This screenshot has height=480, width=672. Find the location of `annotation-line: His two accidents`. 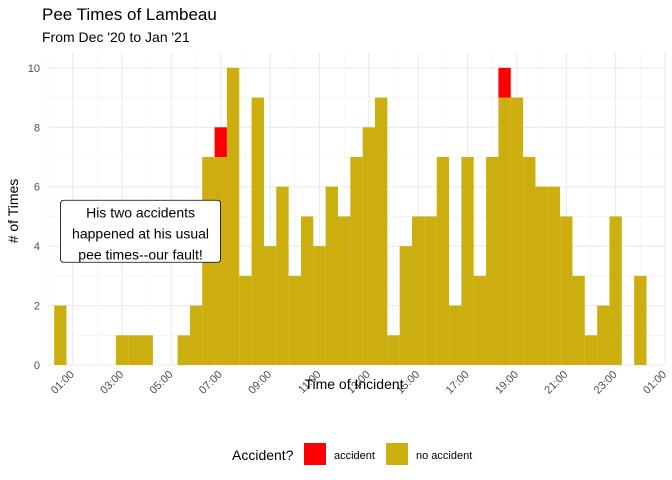

annotation-line: His two accidents is located at coordinates (140, 212).